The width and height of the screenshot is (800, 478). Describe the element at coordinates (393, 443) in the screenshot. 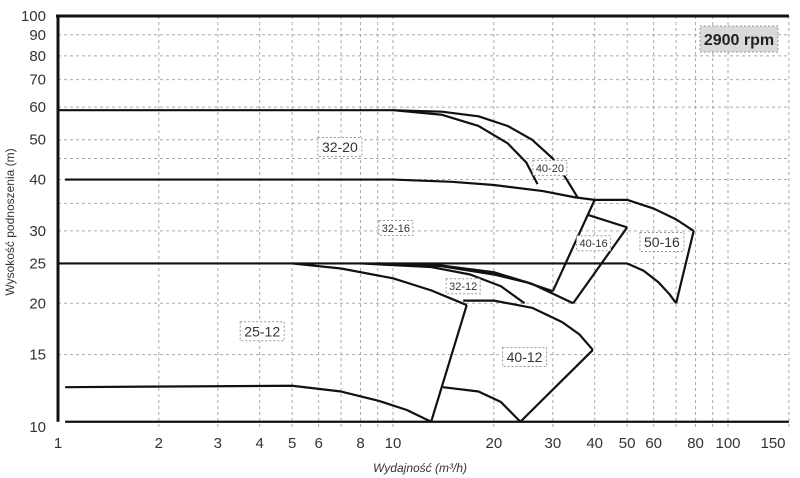

I see `x-tick-label: 10` at that location.